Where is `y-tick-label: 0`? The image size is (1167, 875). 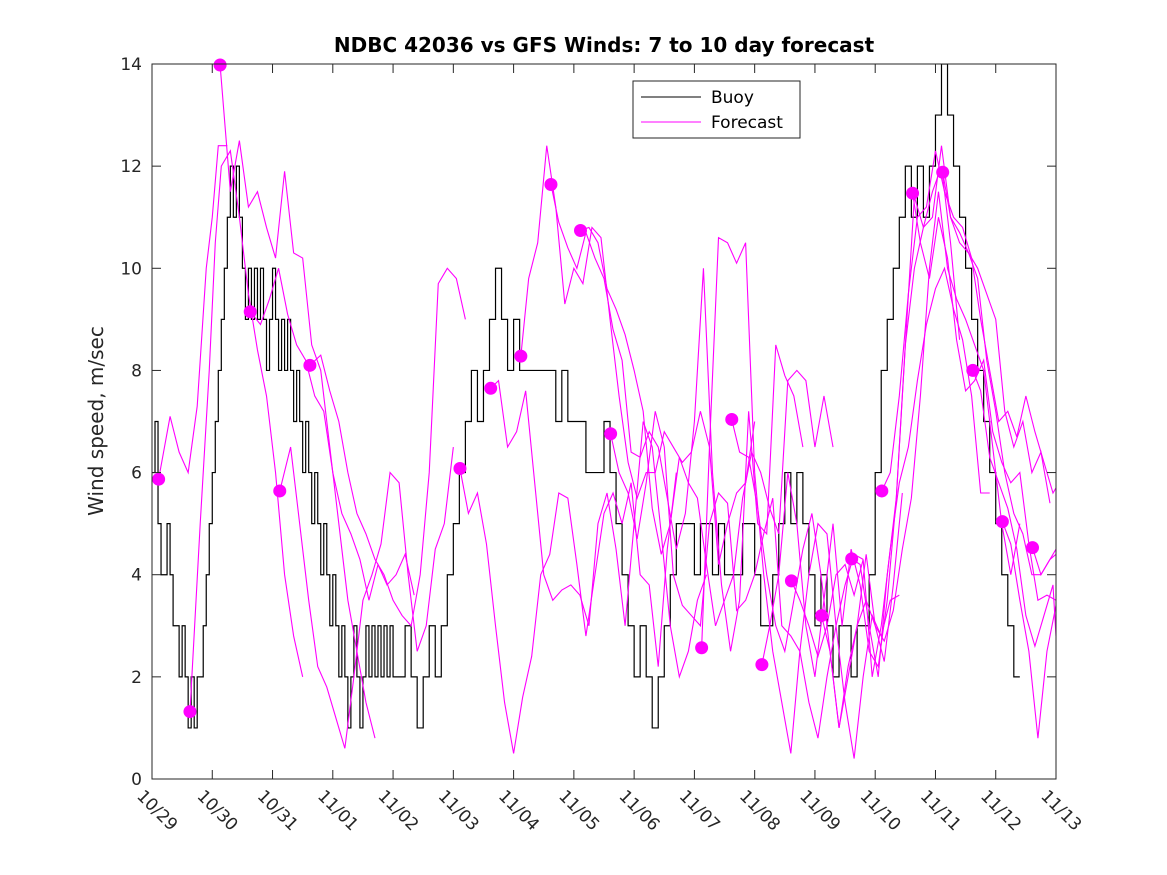
y-tick-label: 0 is located at coordinates (136, 780).